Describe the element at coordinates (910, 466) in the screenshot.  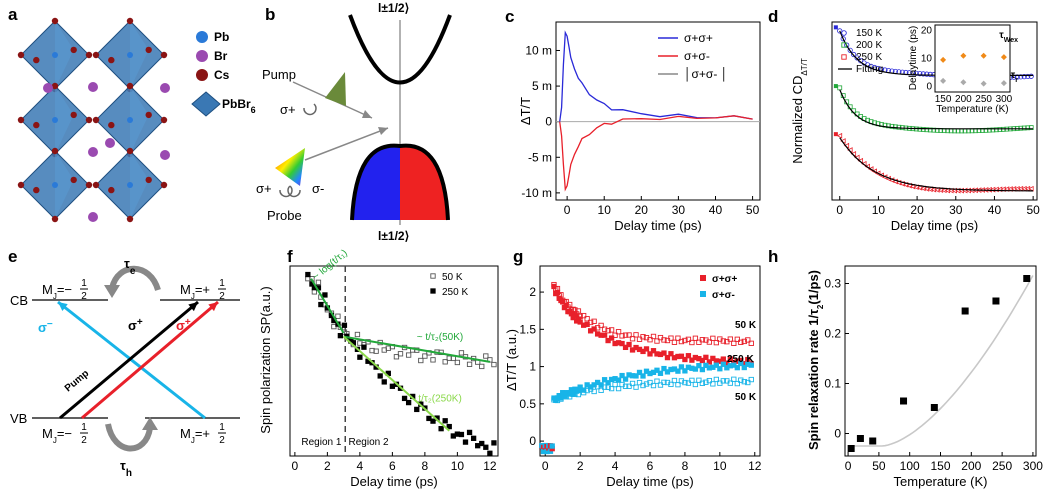
I see `x-tick-label: 100` at that location.